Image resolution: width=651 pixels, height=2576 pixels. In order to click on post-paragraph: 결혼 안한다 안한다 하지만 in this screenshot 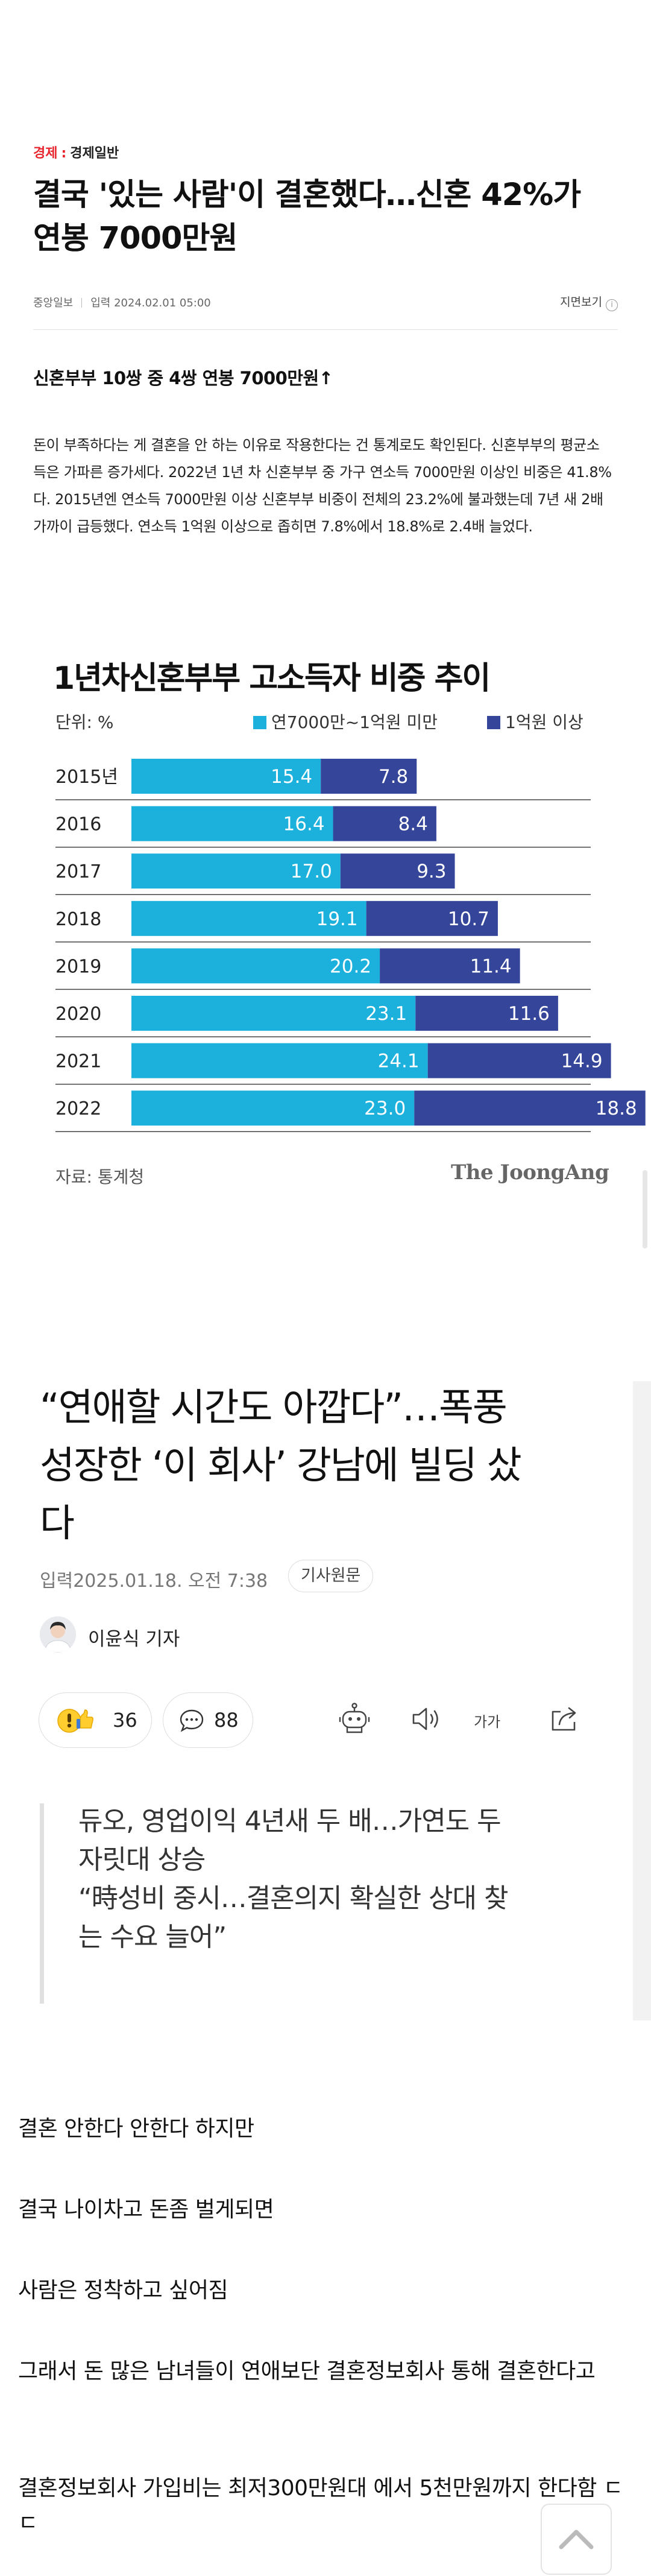, I will do `click(136, 2128)`.